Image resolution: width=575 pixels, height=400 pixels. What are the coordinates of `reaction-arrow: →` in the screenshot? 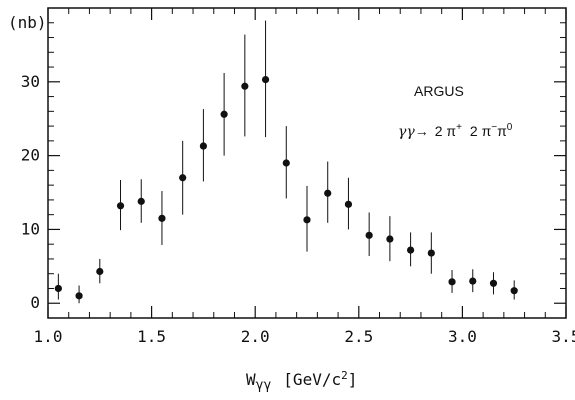 It's located at (422, 131).